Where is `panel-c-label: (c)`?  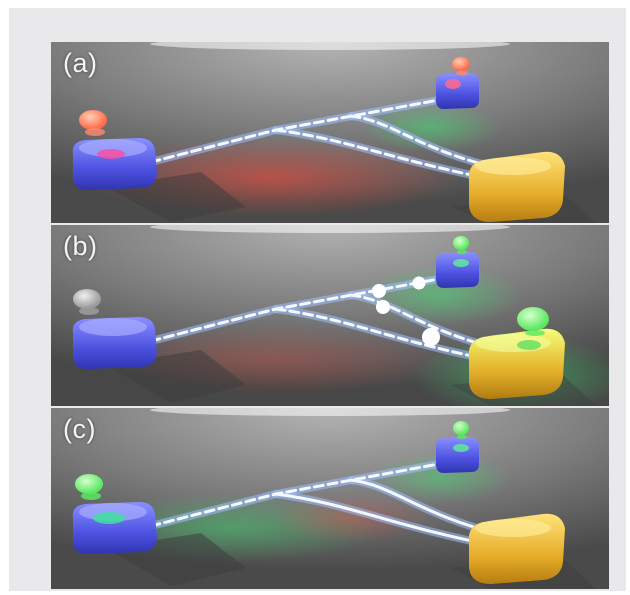
panel-c-label: (c) is located at coordinates (79, 429).